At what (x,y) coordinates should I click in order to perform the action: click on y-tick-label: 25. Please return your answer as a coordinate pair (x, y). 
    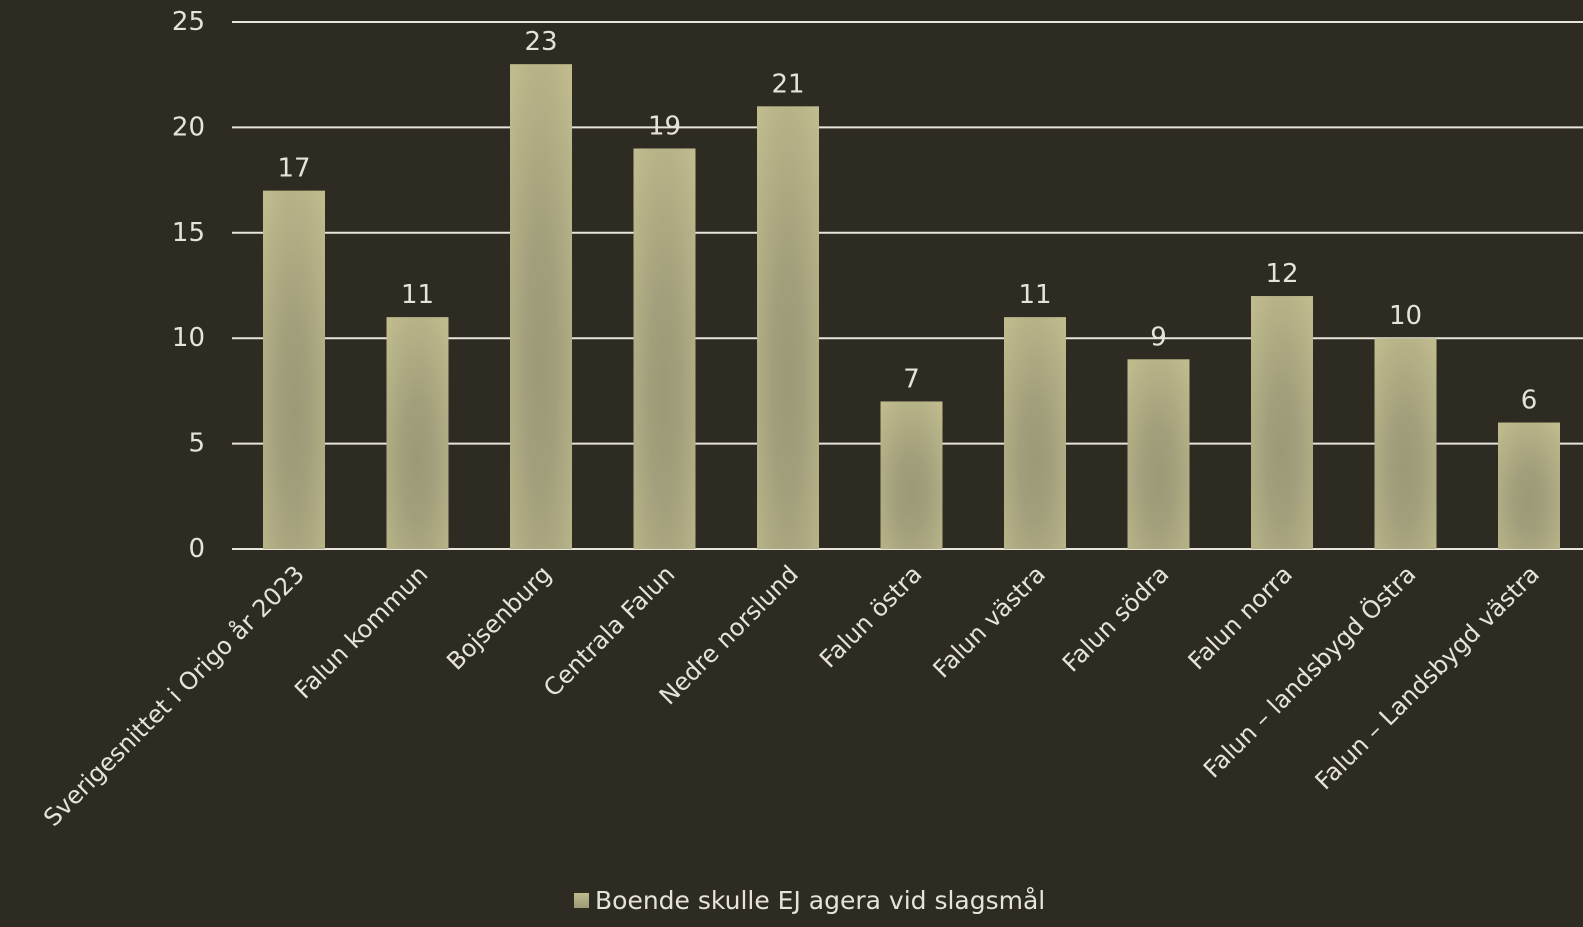
    Looking at the image, I should click on (188, 22).